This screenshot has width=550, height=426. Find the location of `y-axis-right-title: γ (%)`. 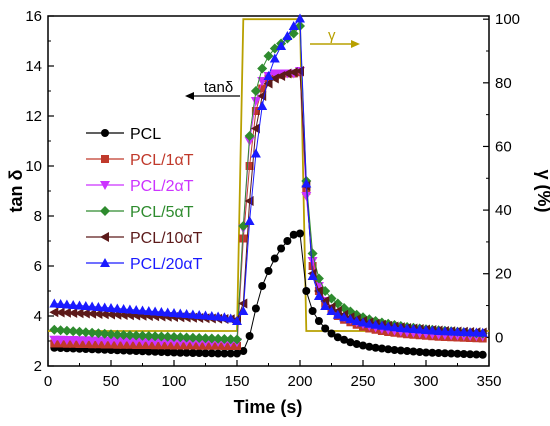

y-axis-right-title: γ (%) is located at coordinates (542, 190).